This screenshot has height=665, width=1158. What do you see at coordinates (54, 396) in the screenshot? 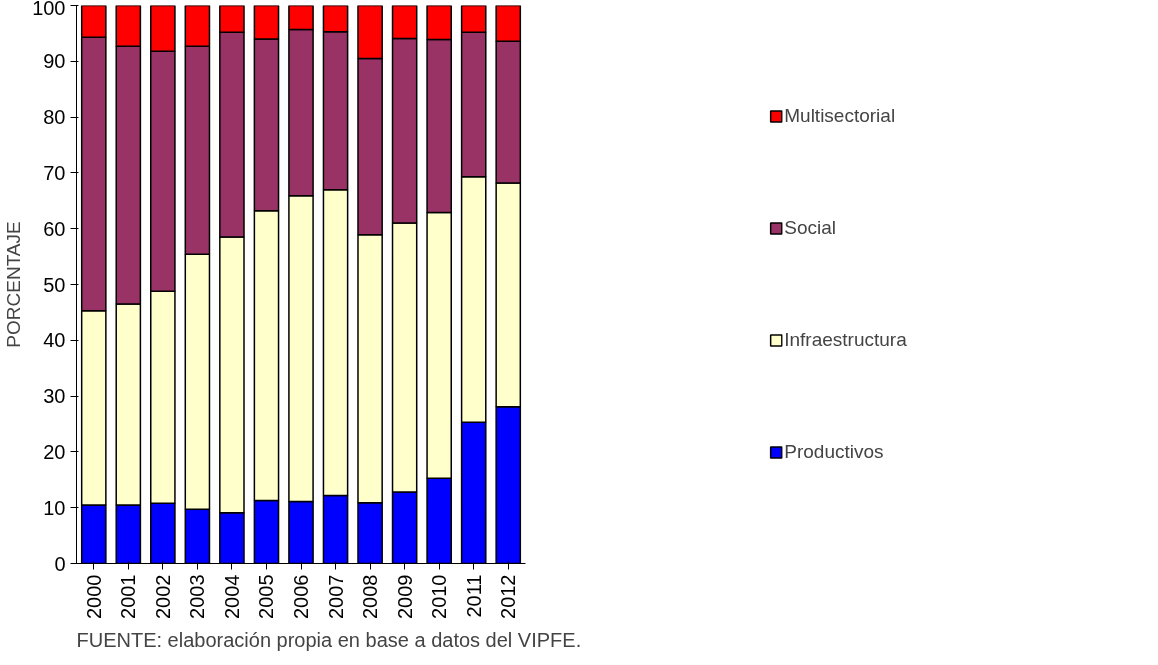
I see `y-tick-label: 30` at bounding box center [54, 396].